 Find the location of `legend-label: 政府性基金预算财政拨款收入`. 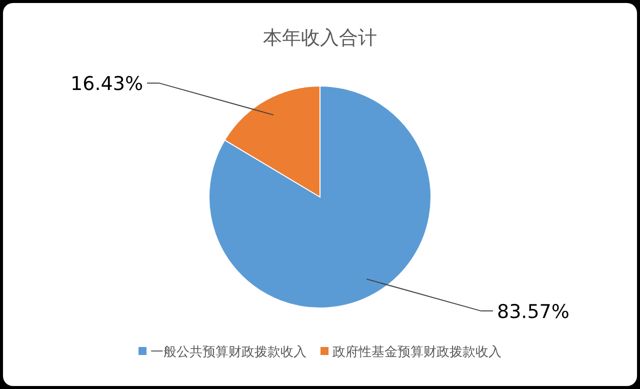

legend-label: 政府性基金预算财政拨款收入 is located at coordinates (417, 352).